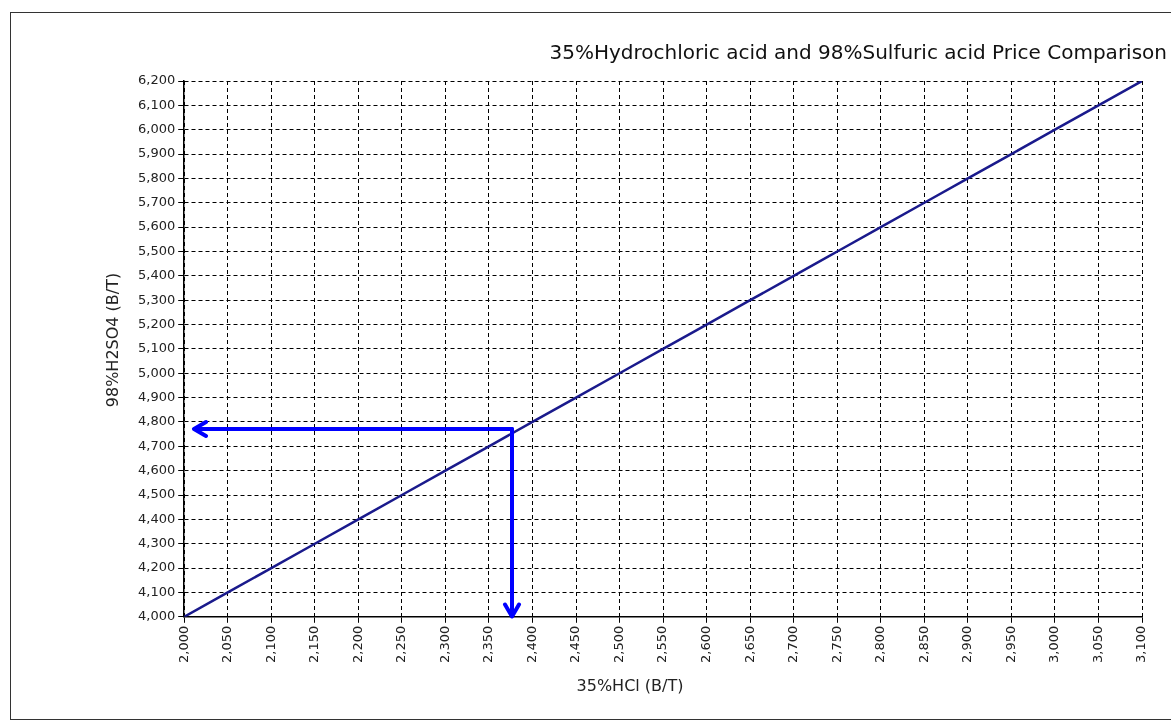 This screenshot has height=726, width=1171. Describe the element at coordinates (157, 494) in the screenshot. I see `y-tick-label: 4,500` at that location.